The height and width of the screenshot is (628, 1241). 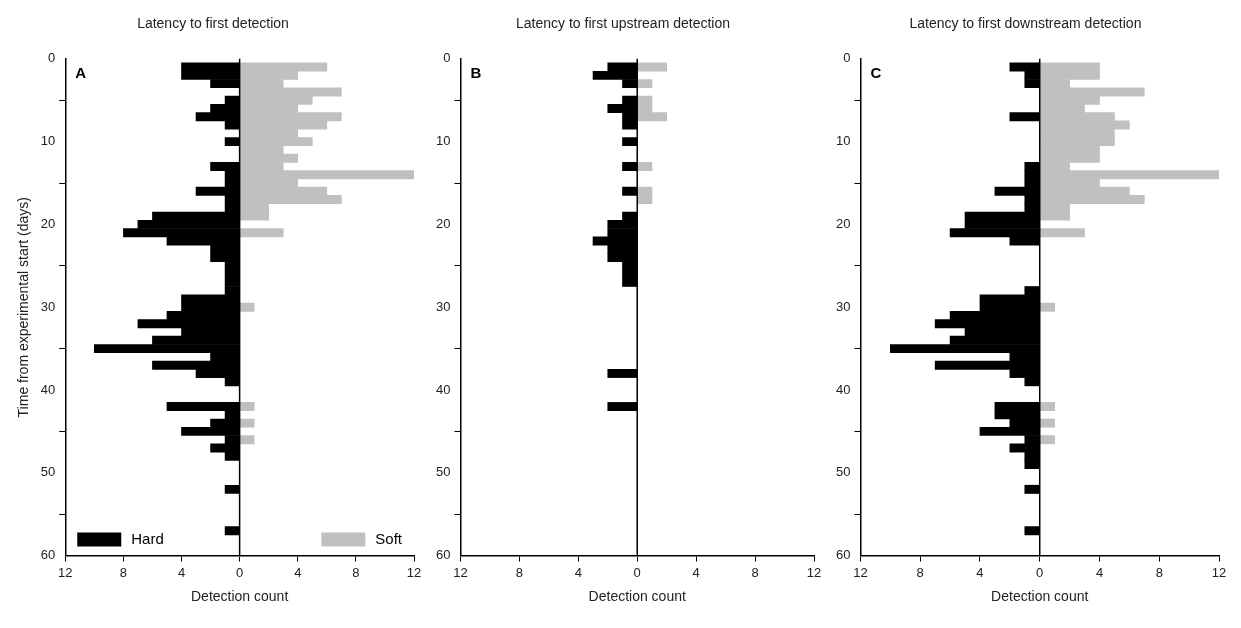 I want to click on chart-title: Latency to first detection, so click(x=213, y=23).